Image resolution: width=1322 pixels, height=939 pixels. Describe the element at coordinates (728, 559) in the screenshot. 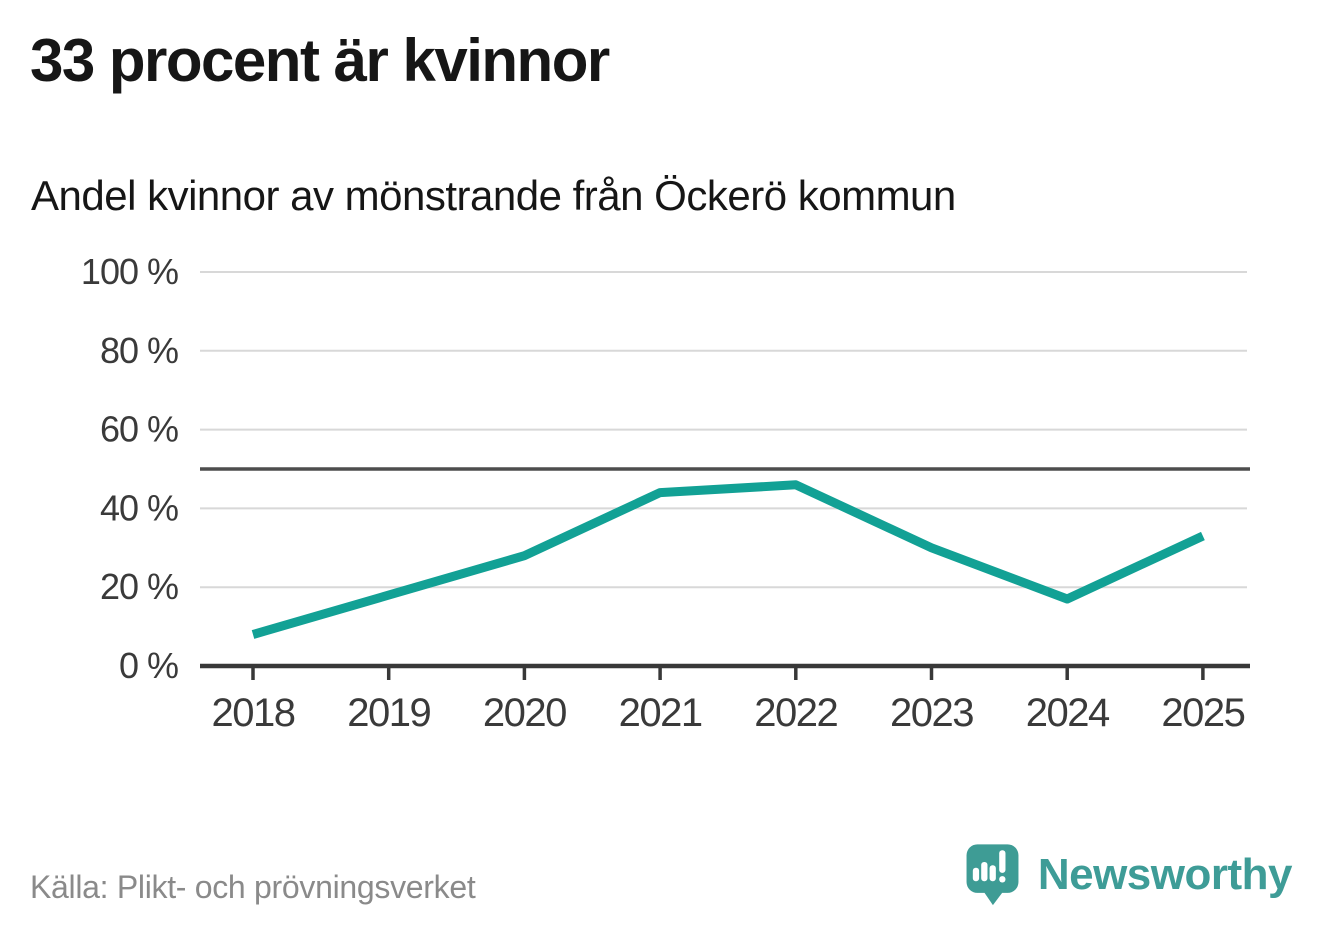

I see `data-line` at that location.